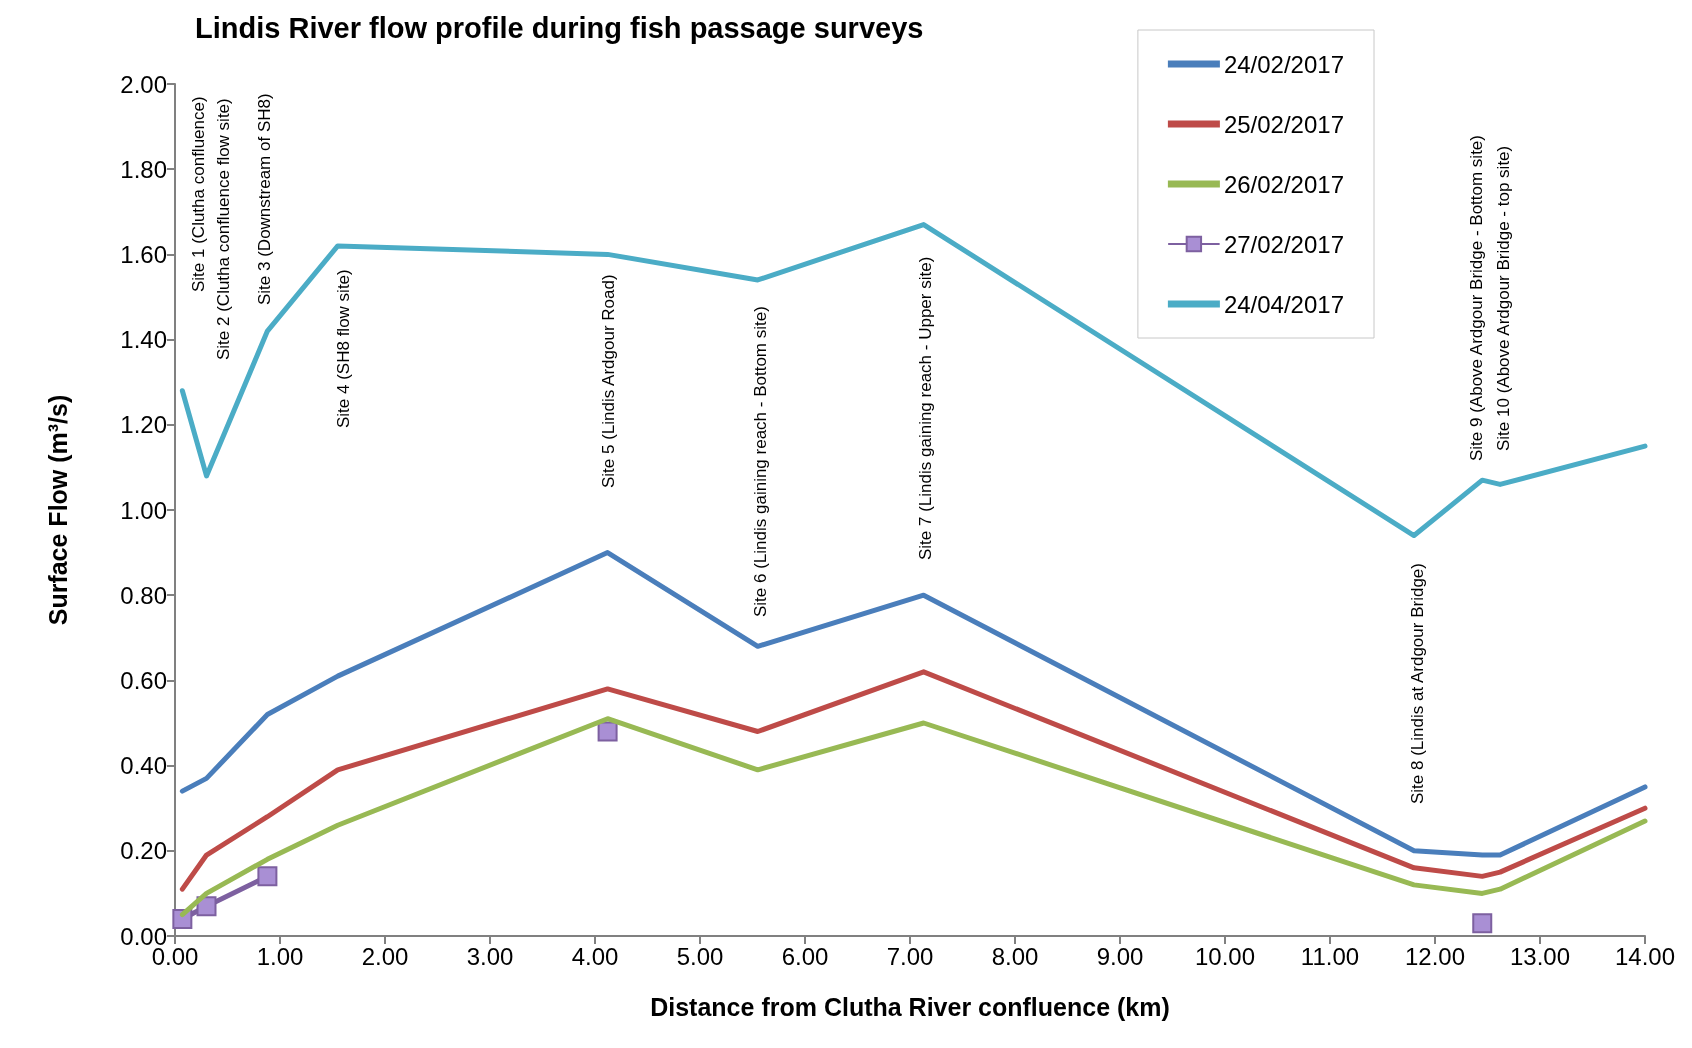  What do you see at coordinates (143, 510) in the screenshot?
I see `y-tick-label: 1.00` at bounding box center [143, 510].